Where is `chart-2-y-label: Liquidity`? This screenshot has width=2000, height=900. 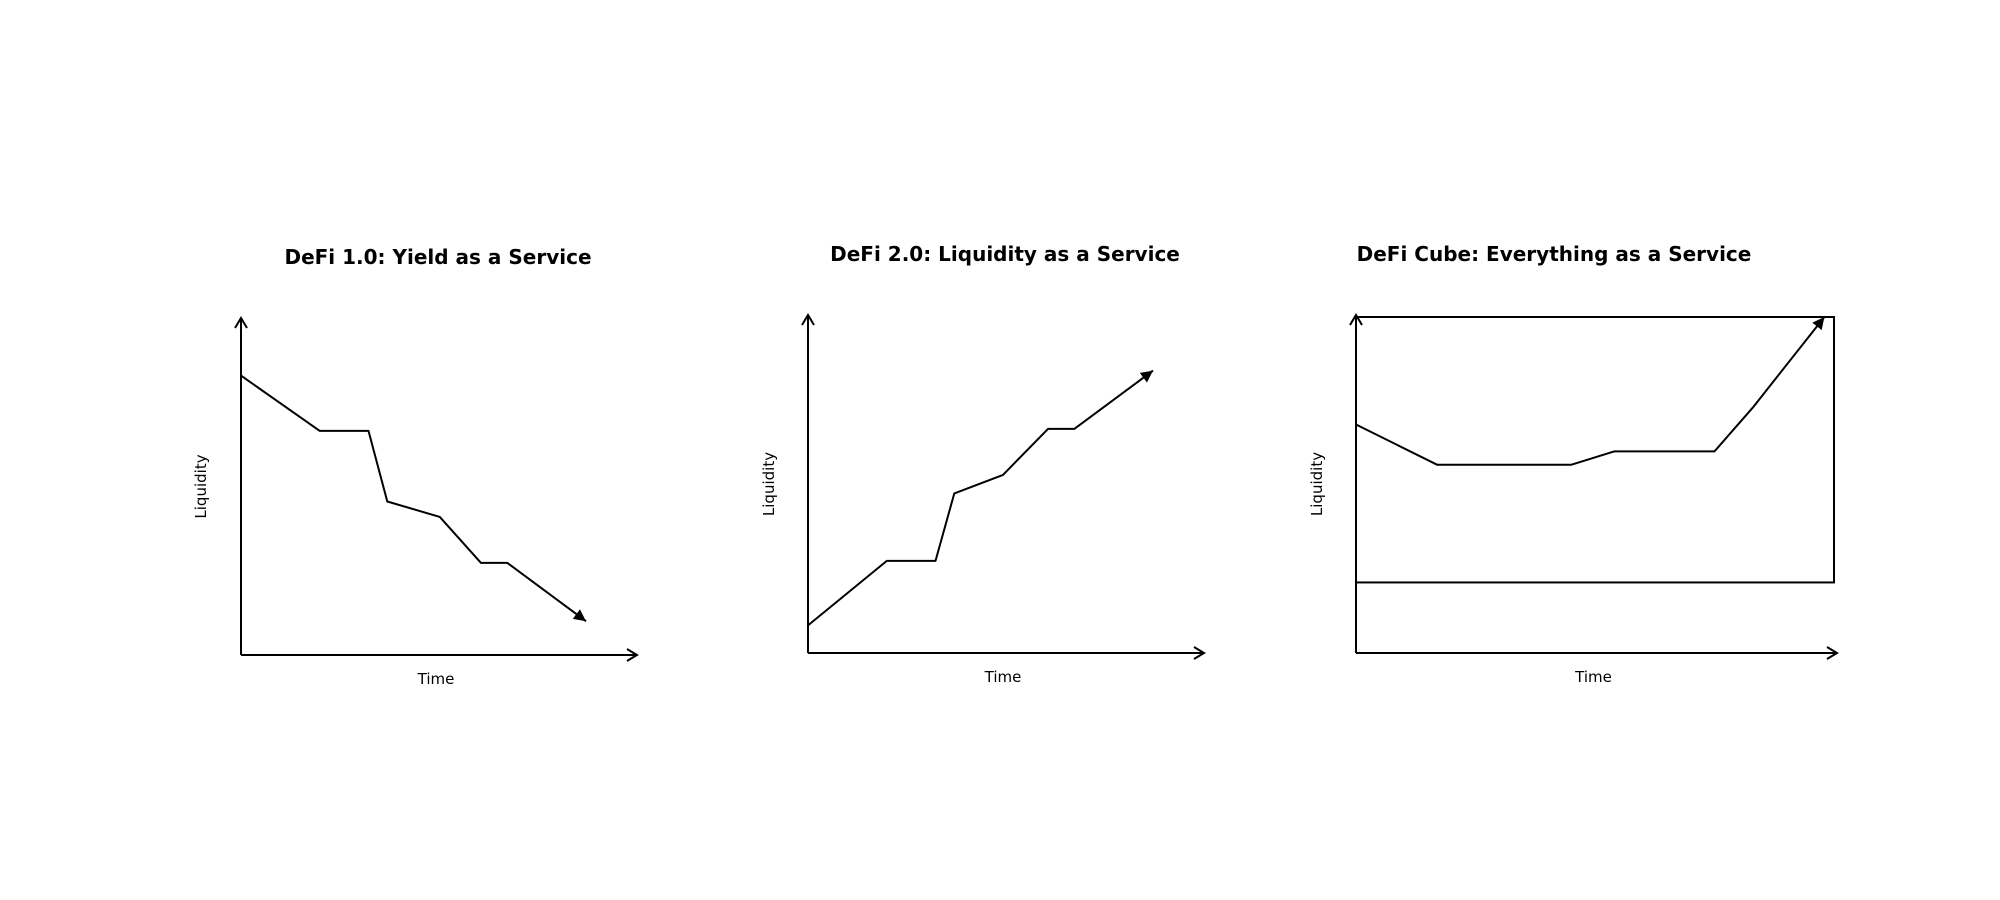 chart-2-y-label: Liquidity is located at coordinates (769, 484).